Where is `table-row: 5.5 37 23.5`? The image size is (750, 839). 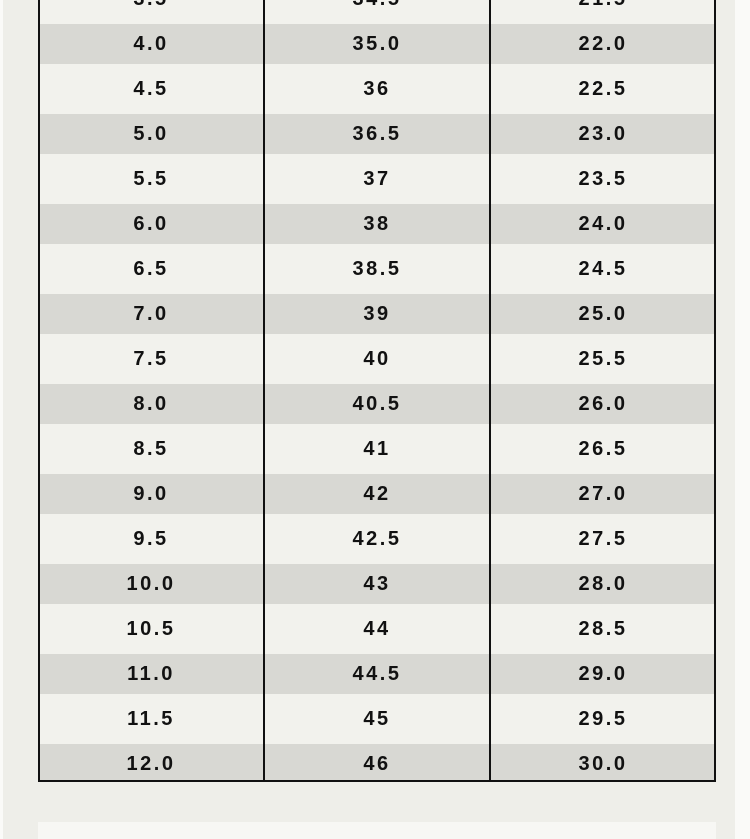
table-row: 5.5 37 23.5 is located at coordinates (377, 179).